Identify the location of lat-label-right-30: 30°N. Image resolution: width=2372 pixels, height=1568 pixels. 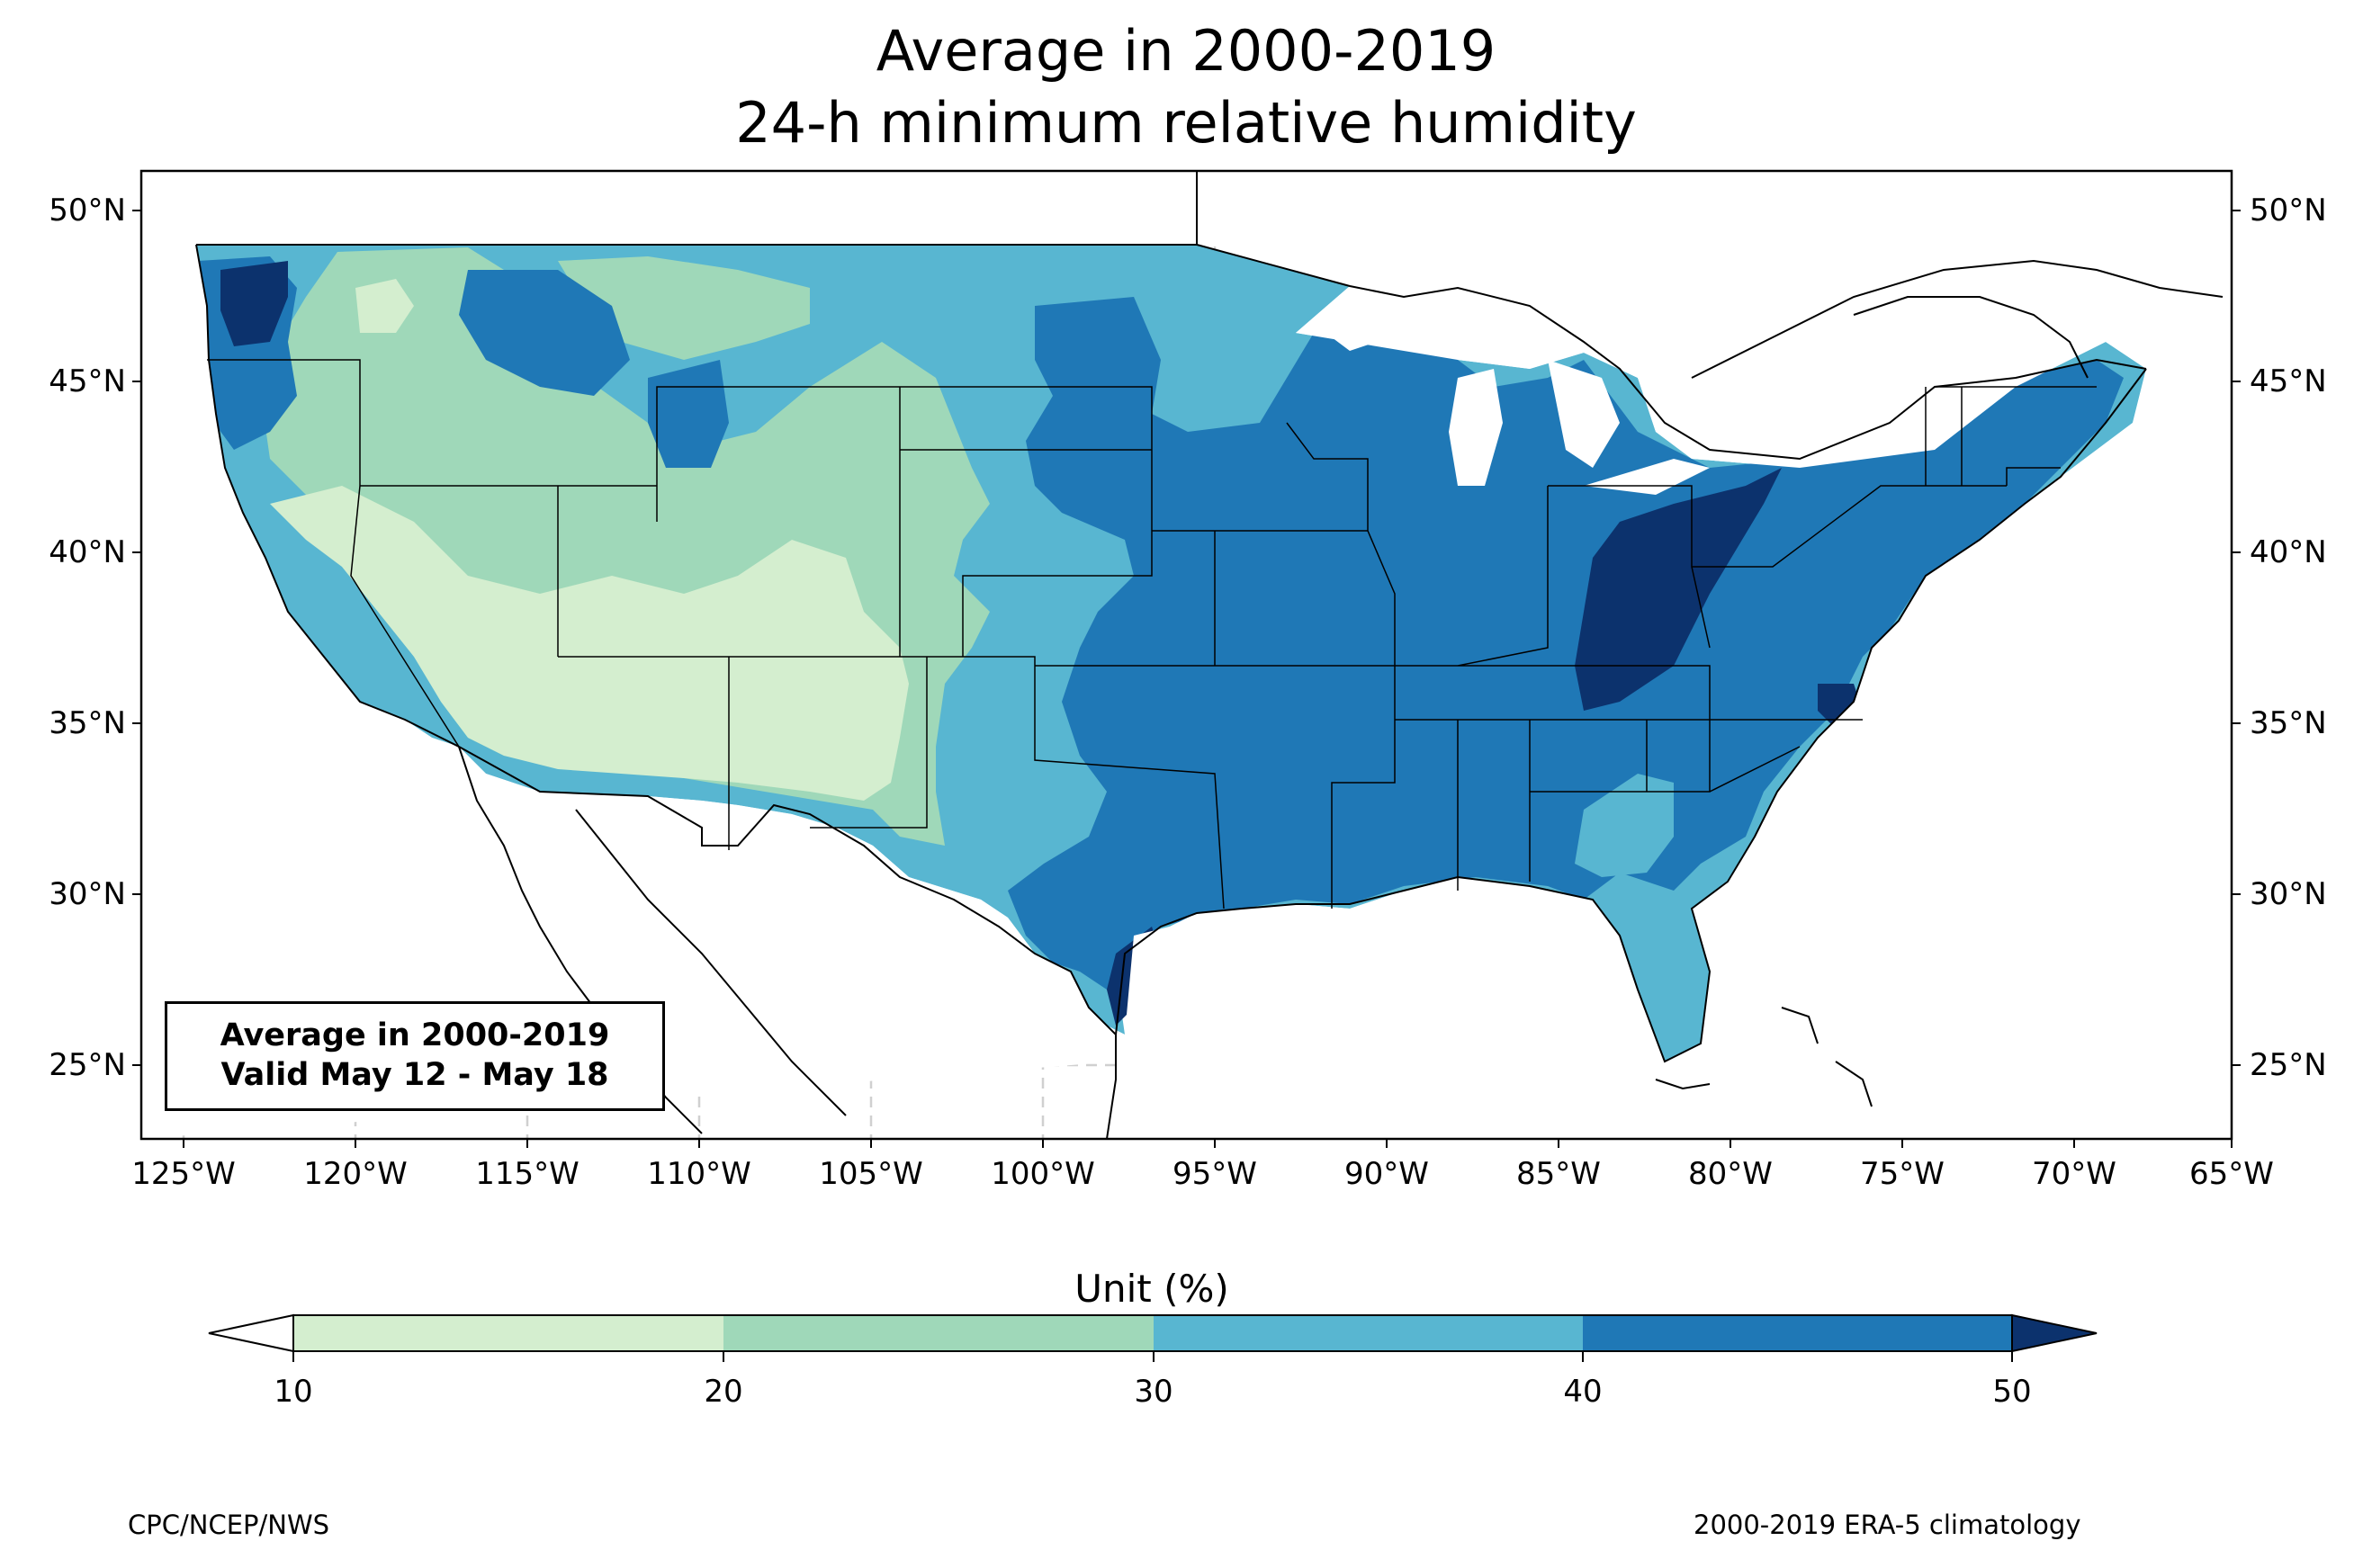
(2288, 894).